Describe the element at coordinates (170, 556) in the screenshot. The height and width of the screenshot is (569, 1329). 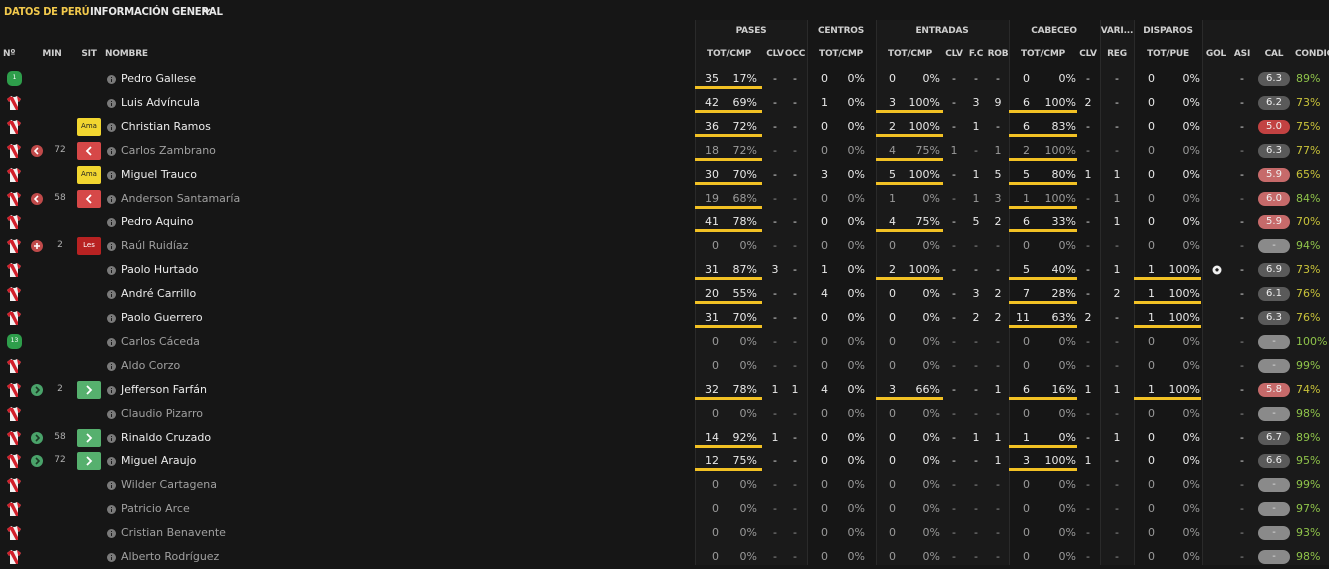
I see `player-name: Alberto Rodríguez` at that location.